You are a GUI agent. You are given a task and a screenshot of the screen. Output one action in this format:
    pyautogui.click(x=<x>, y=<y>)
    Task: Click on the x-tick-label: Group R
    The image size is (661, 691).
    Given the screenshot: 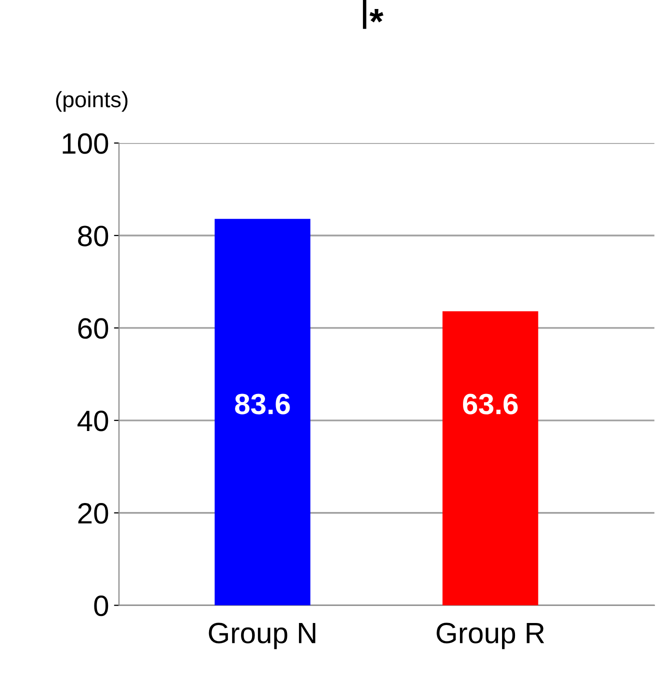 What is the action you would take?
    pyautogui.click(x=490, y=636)
    